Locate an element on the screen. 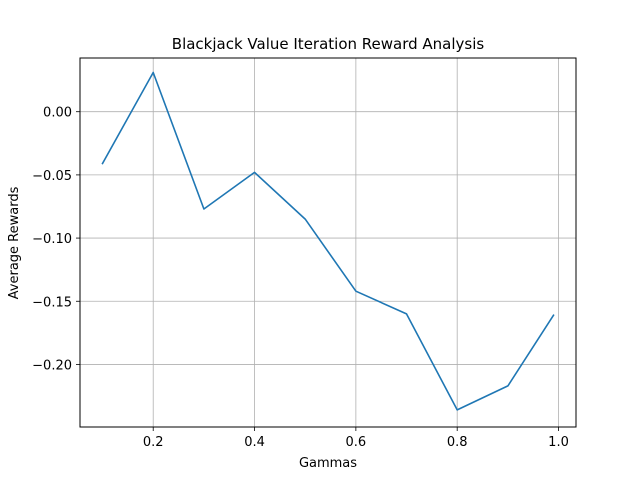 This screenshot has width=640, height=480. x-axis-ticks: 0.2 0.4 0.6 0.8 1.0 is located at coordinates (356, 438).